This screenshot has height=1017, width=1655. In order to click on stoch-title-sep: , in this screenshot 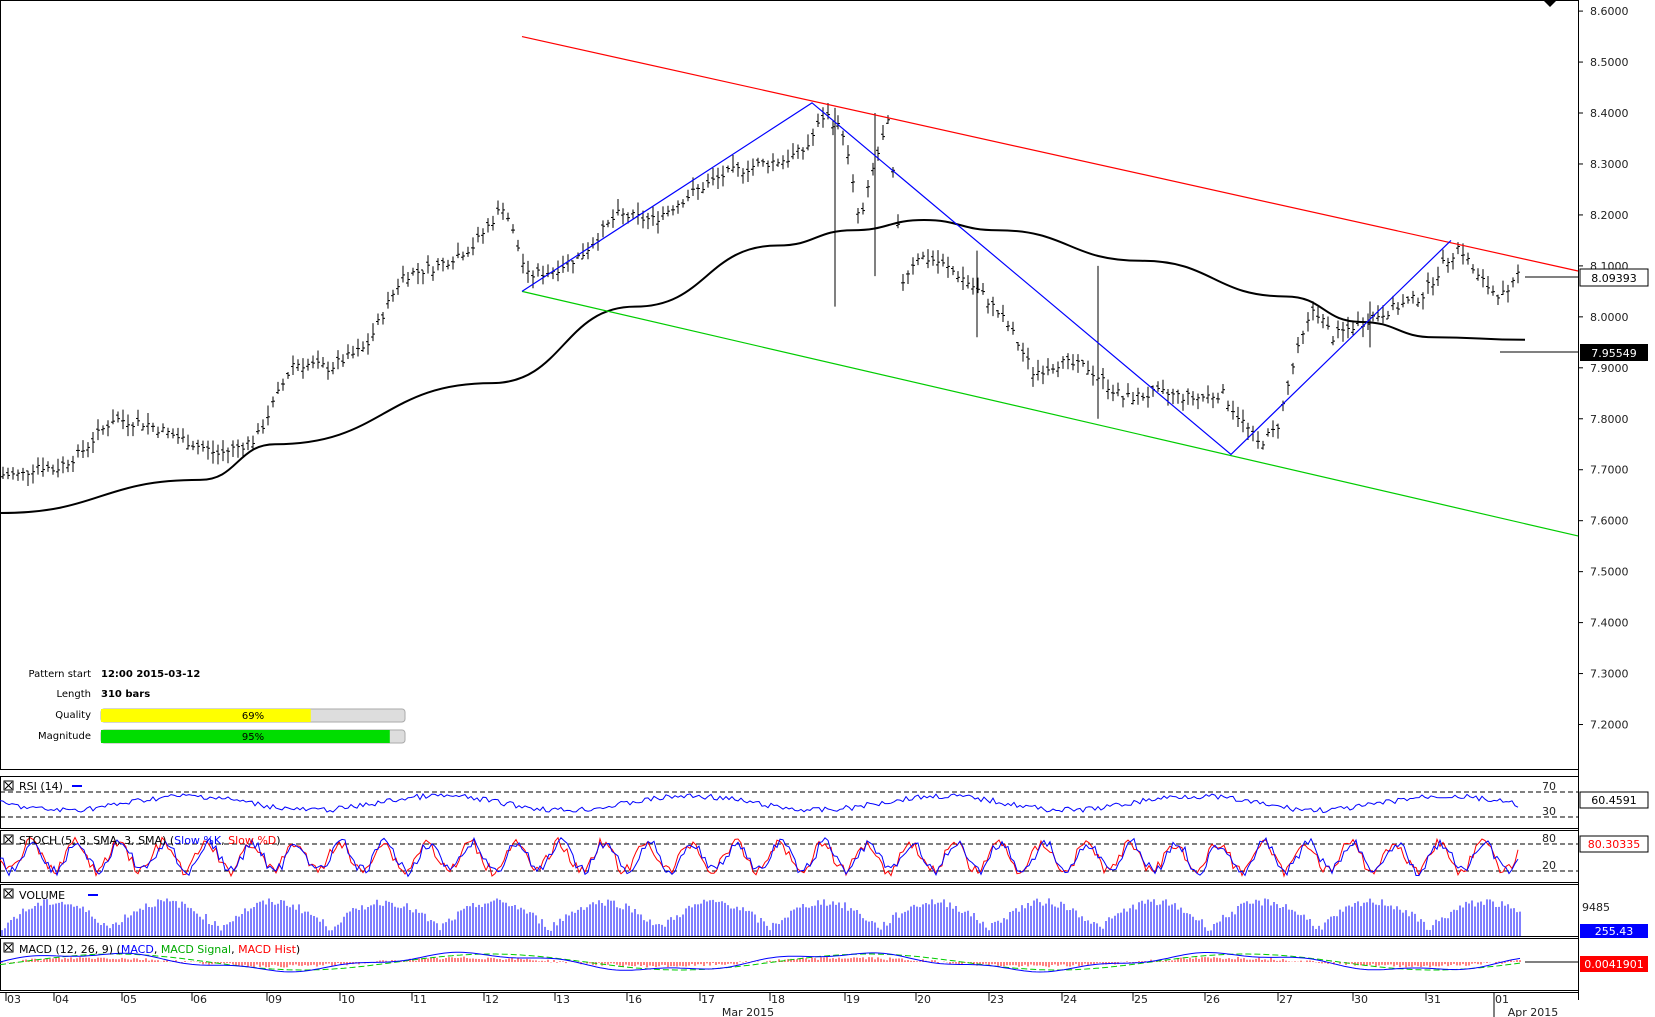, I will do `click(224, 840)`.